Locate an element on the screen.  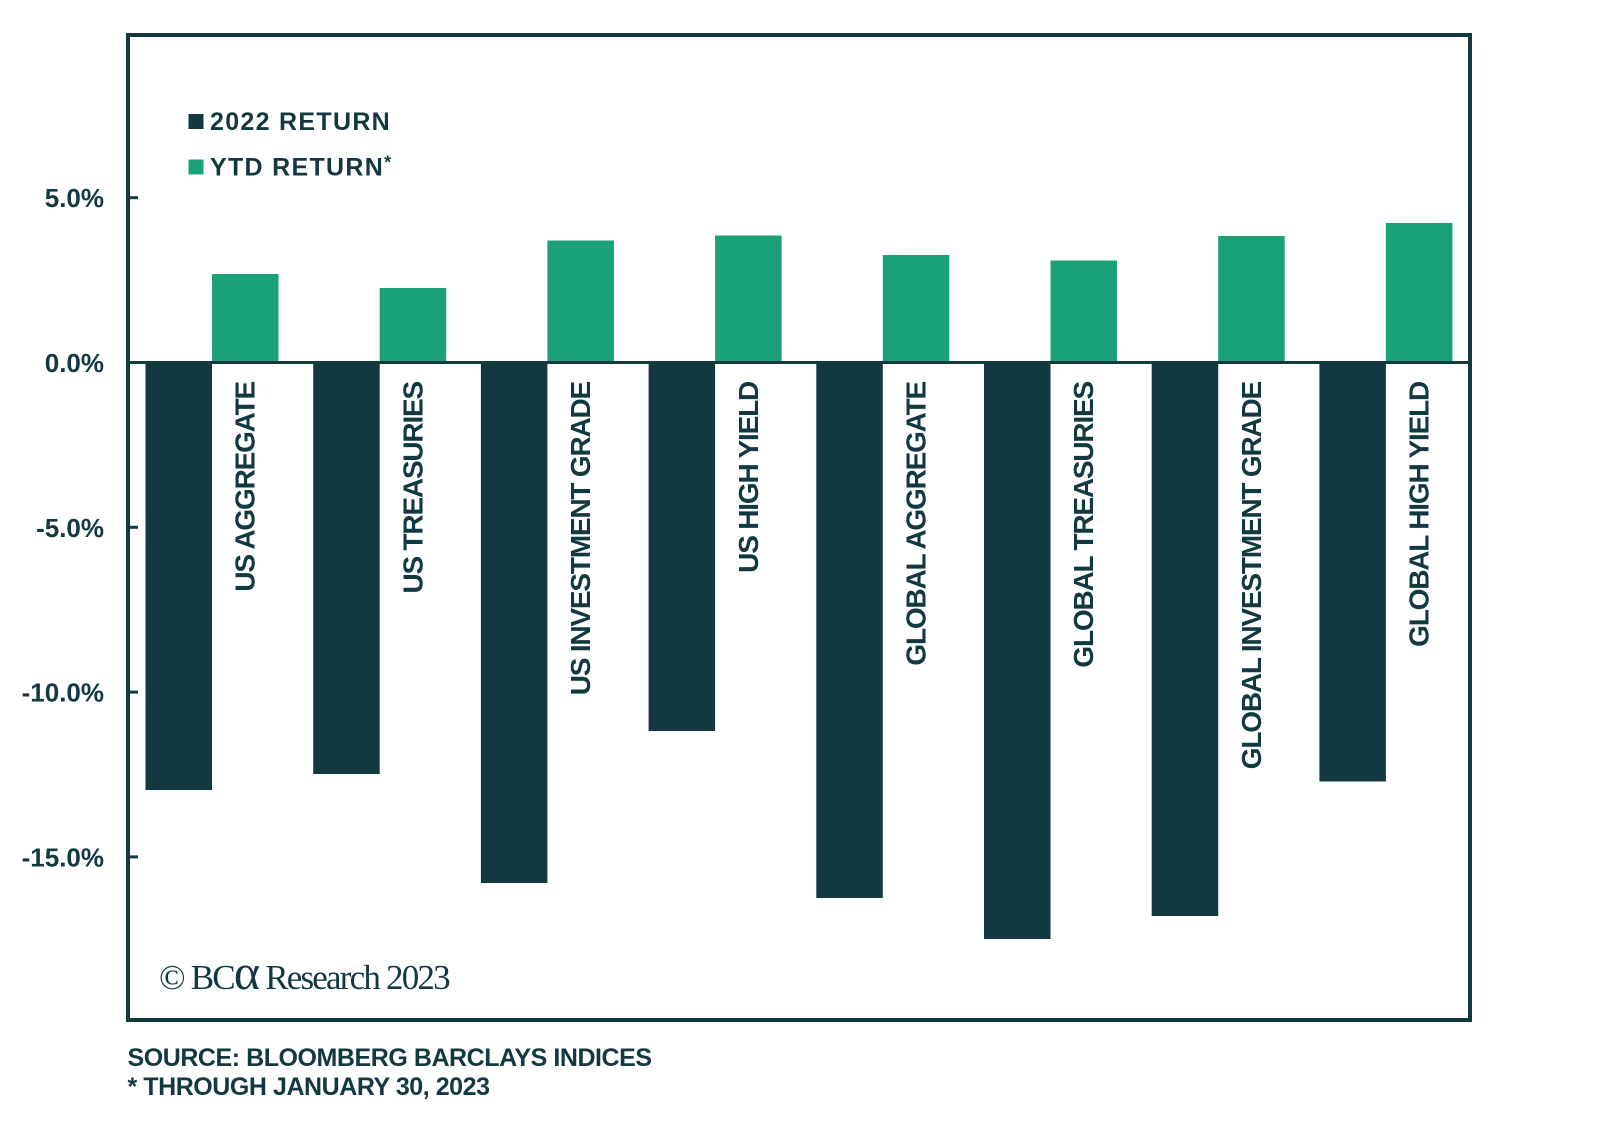
svg-text: US HIGH YIELD is located at coordinates (748, 477).